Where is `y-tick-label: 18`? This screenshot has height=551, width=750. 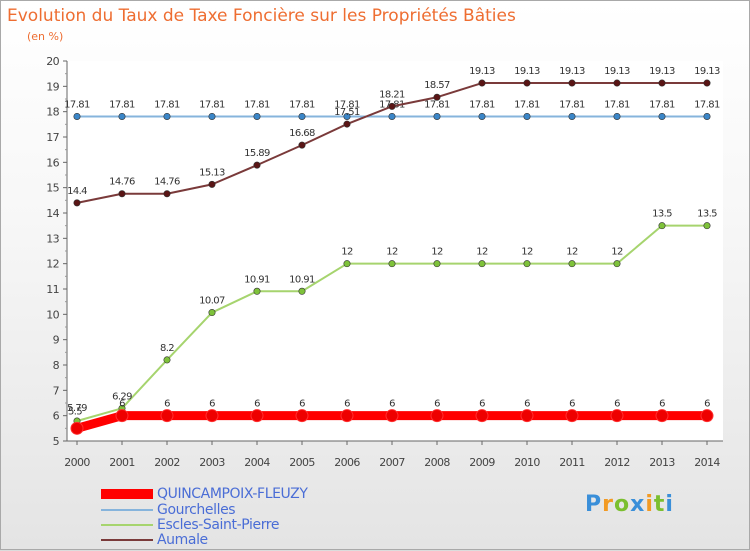
y-tick-label: 18 is located at coordinates (52, 112).